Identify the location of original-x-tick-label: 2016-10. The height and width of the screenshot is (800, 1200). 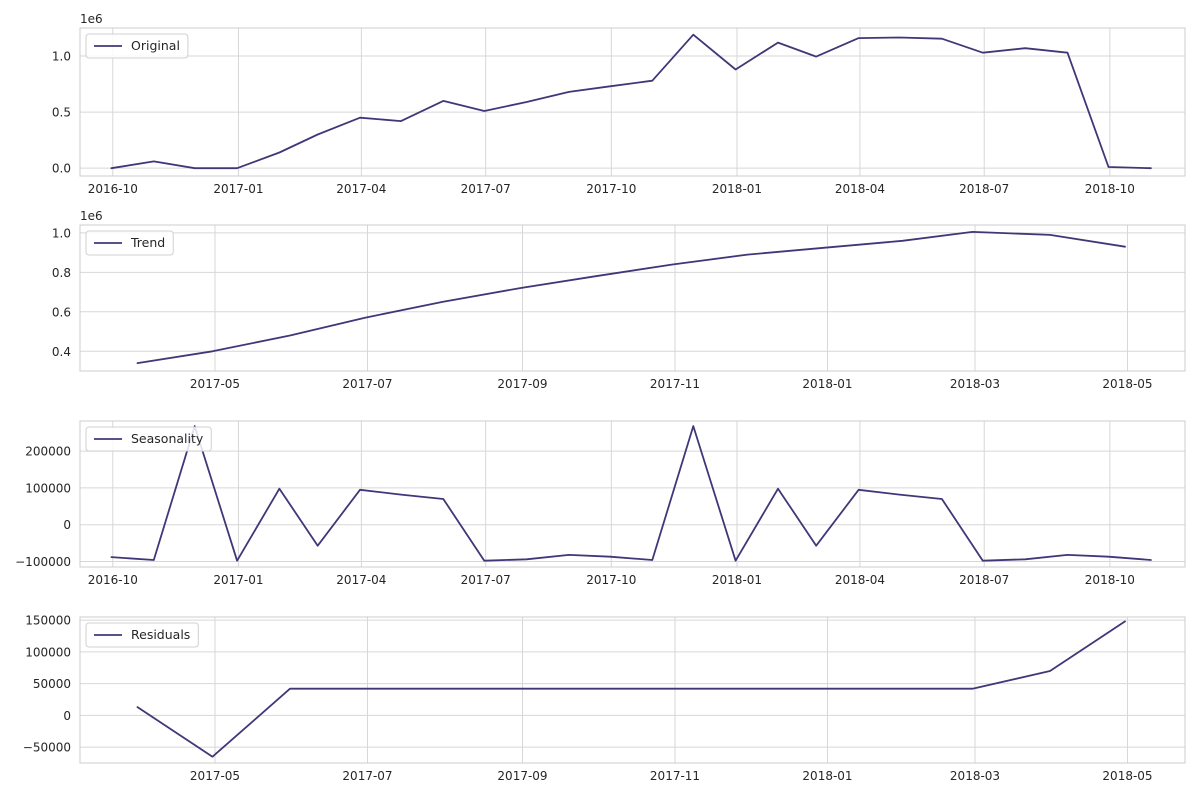
(113, 189).